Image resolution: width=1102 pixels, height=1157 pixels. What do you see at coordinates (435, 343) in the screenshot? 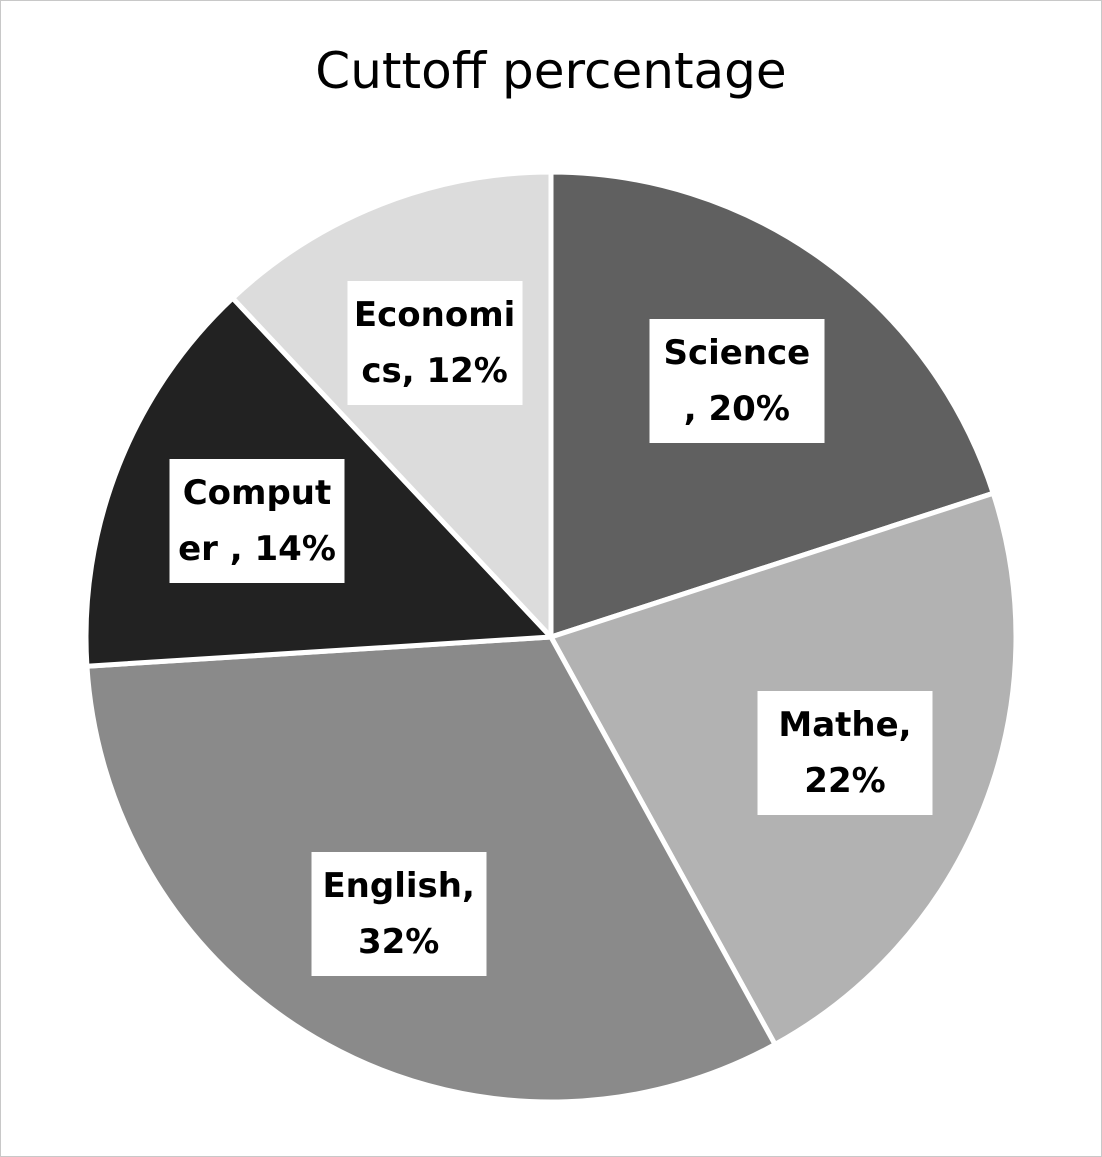
I see `data-label: Economics, 12%` at bounding box center [435, 343].